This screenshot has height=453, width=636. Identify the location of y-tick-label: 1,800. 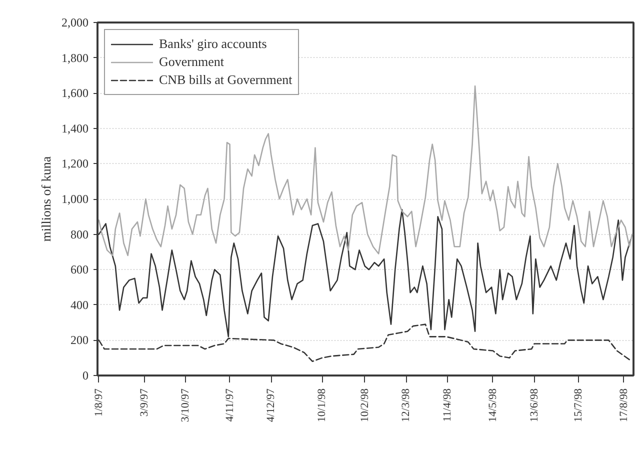
(75, 57).